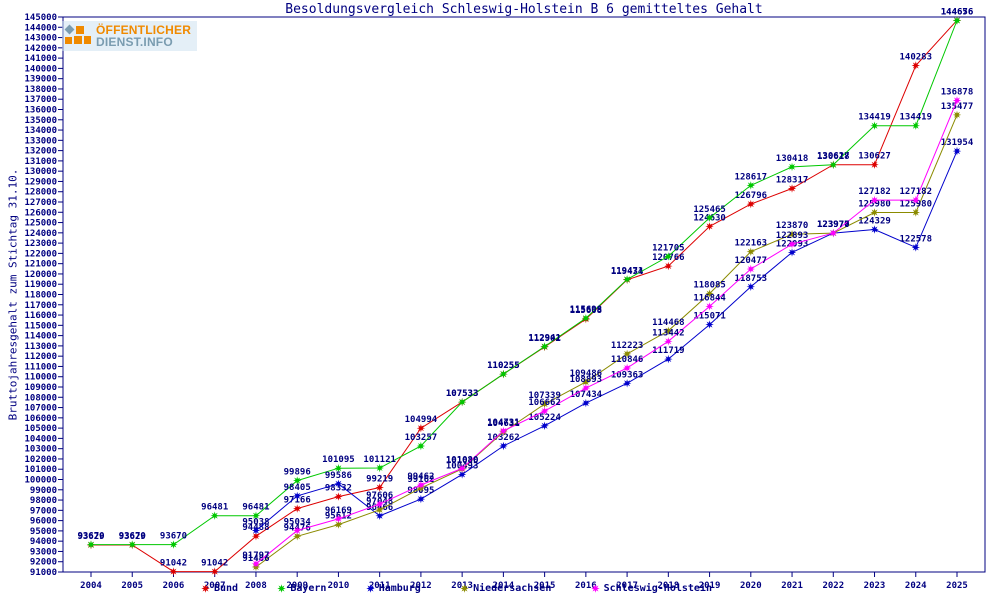 This screenshot has width=1000, height=600. I want to click on y-tick-label: 112000, so click(40, 357).